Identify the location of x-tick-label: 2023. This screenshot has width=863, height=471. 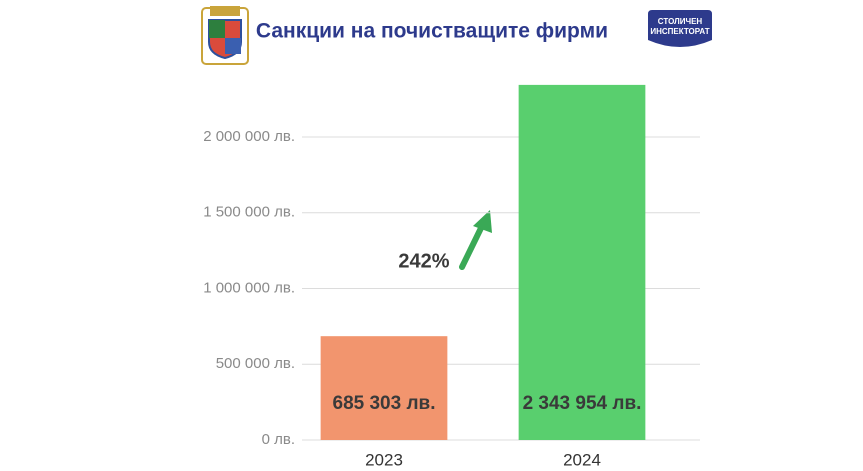
(384, 459).